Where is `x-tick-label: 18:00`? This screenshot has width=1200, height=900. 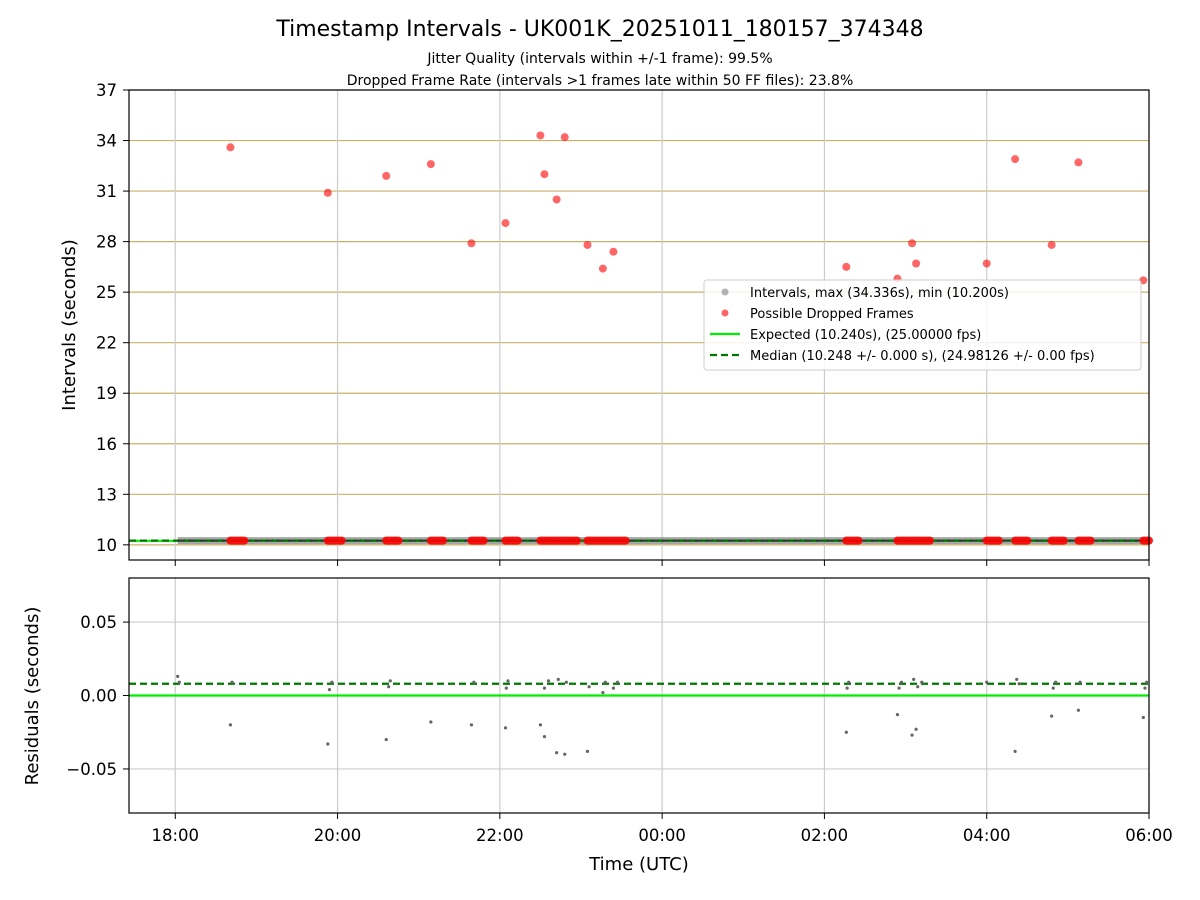 x-tick-label: 18:00 is located at coordinates (175, 835).